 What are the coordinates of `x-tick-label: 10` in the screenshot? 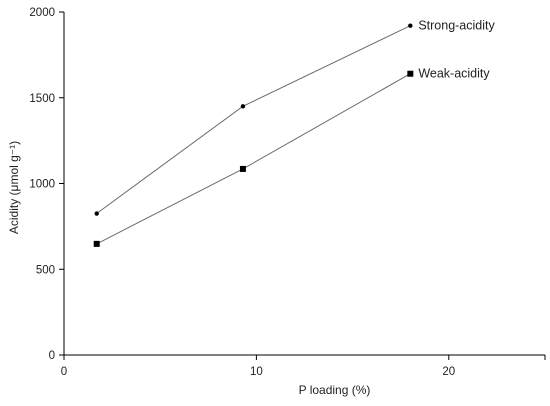 It's located at (256, 372).